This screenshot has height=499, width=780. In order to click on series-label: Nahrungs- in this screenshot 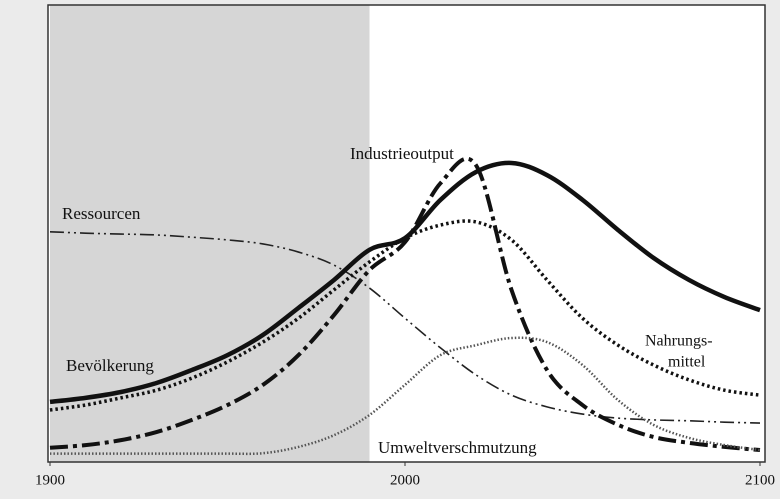, I will do `click(679, 341)`.